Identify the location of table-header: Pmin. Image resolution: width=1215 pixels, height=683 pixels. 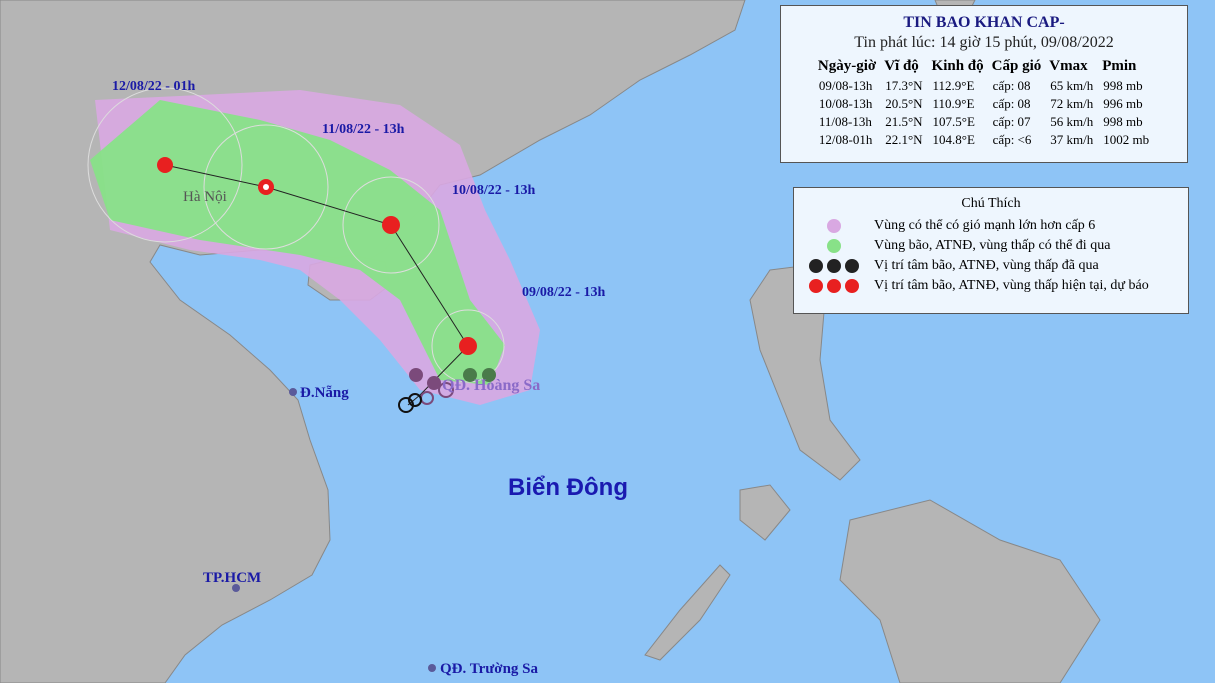
(1119, 66).